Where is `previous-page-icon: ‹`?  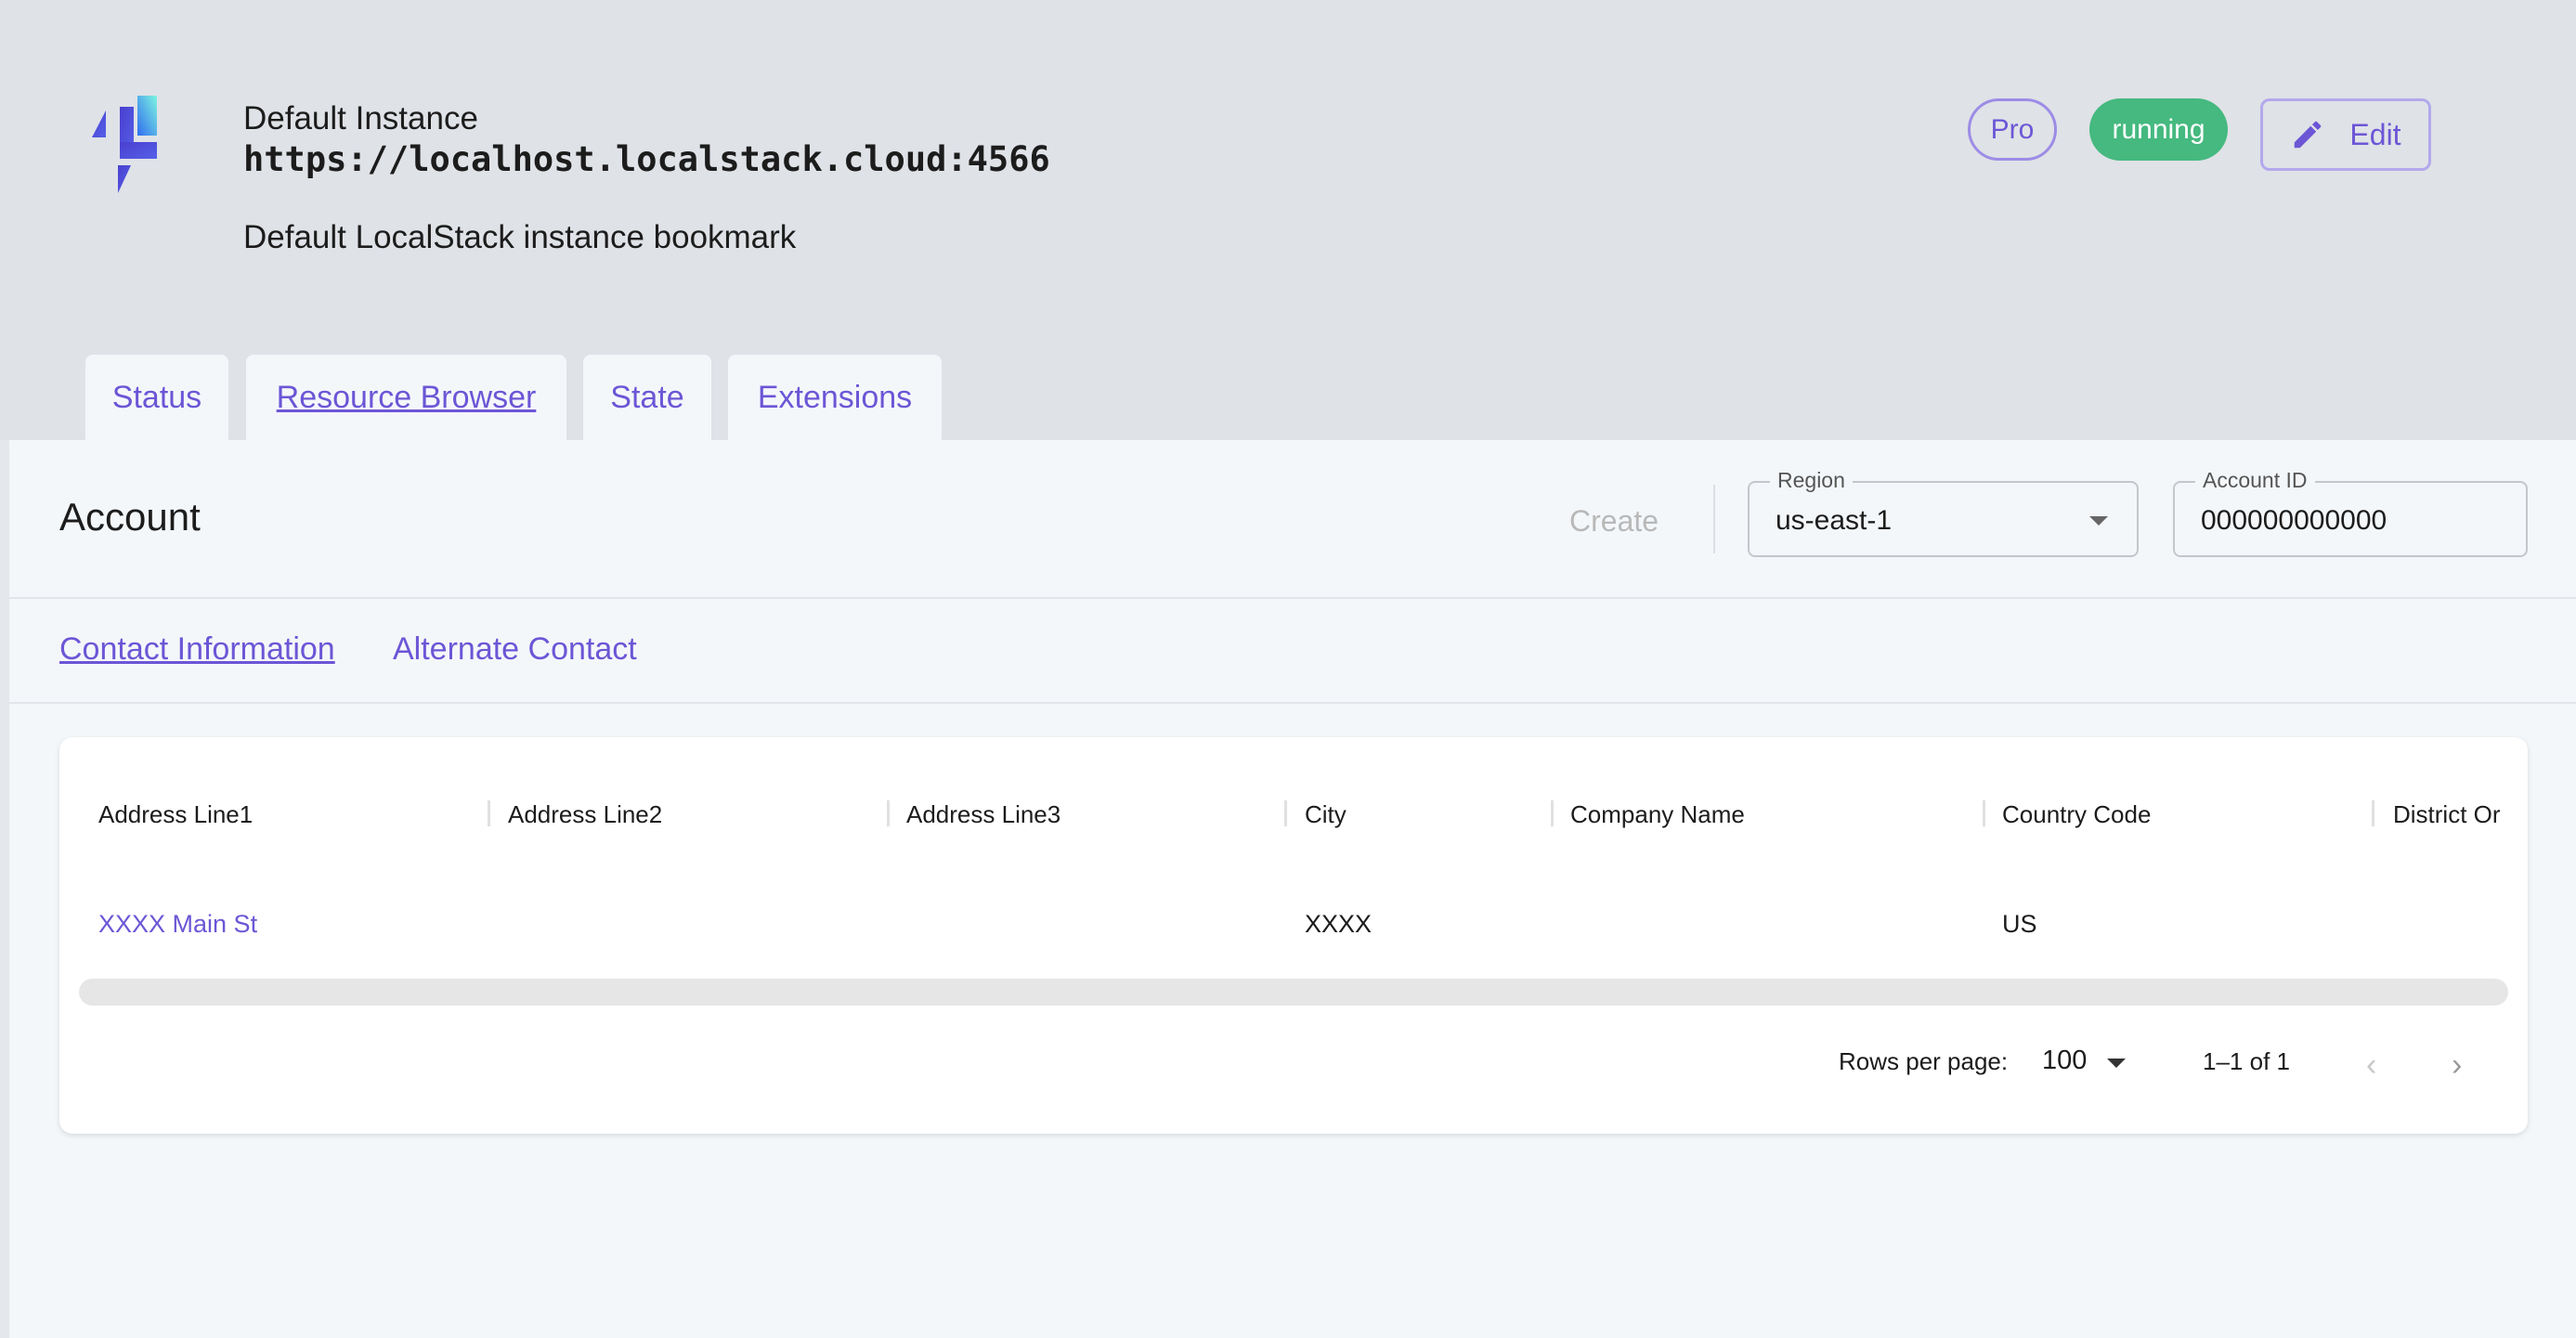 previous-page-icon: ‹ is located at coordinates (2372, 1065).